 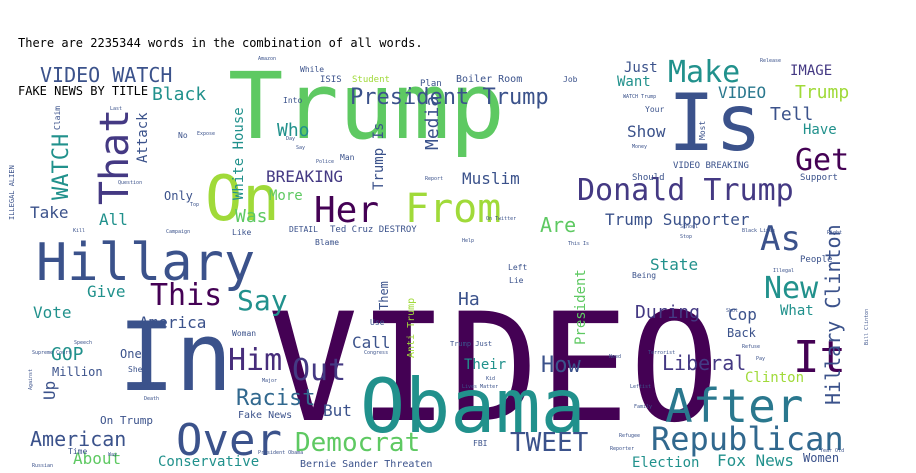 What do you see at coordinates (51, 353) in the screenshot?
I see `word-supreme-court: Supreme Court` at bounding box center [51, 353].